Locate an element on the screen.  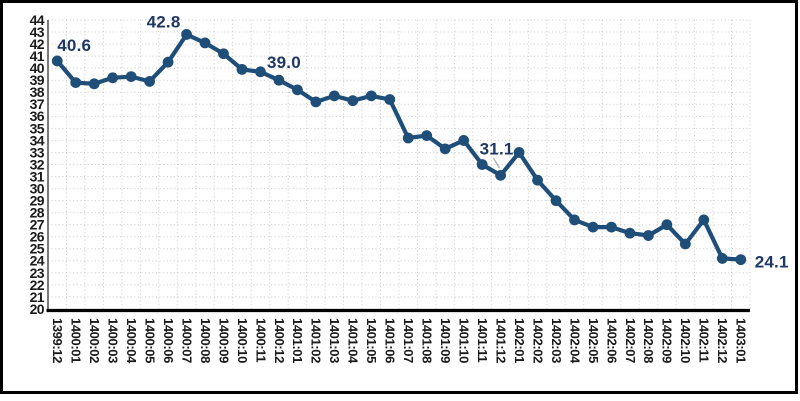
y-tick-label: 33 is located at coordinates (37, 152).